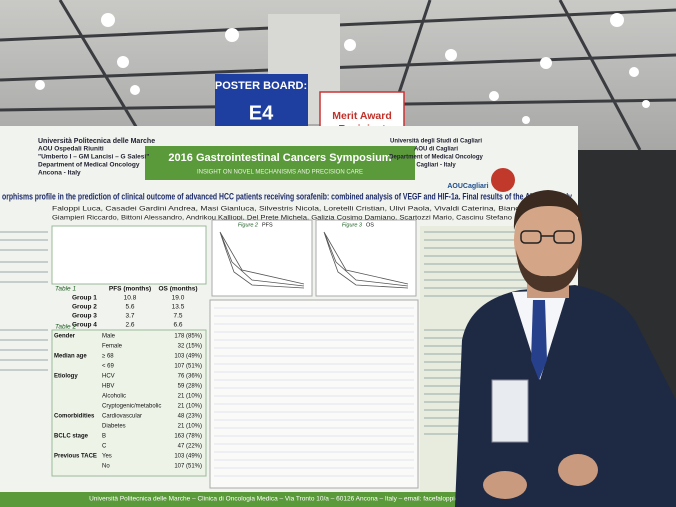 The image size is (676, 507). What do you see at coordinates (130, 289) in the screenshot?
I see `table-header: PFS (months)` at bounding box center [130, 289].